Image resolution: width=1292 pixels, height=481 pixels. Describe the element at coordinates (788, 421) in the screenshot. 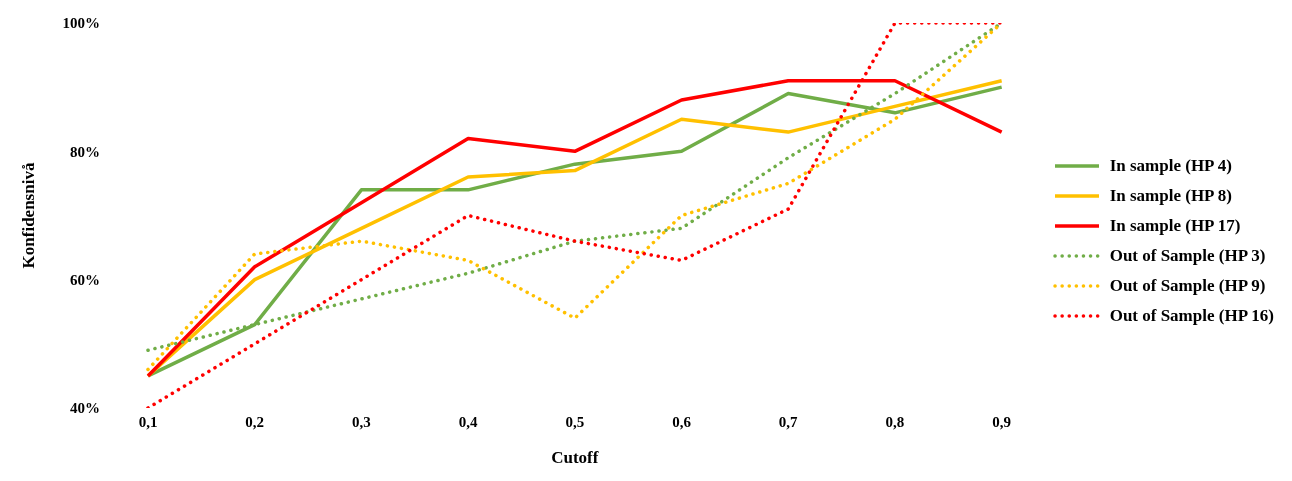

I see `x-tick-label: 0,7` at that location.